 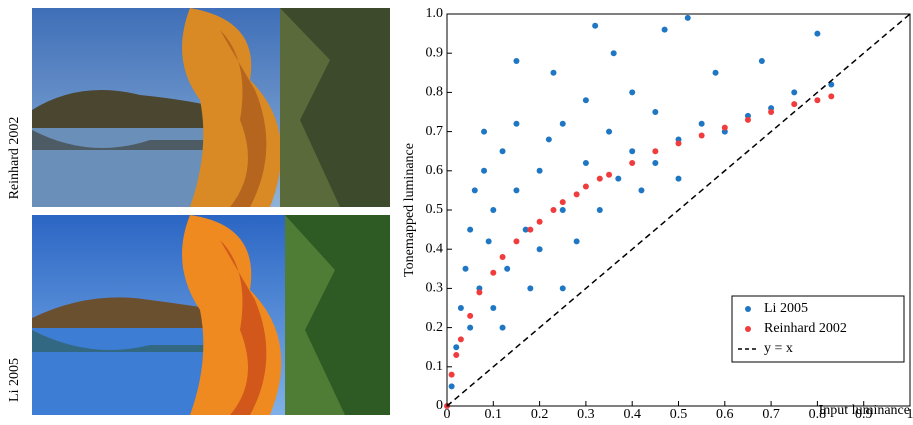 What do you see at coordinates (435, 13) in the screenshot?
I see `y-tick-label: 1.0` at bounding box center [435, 13].